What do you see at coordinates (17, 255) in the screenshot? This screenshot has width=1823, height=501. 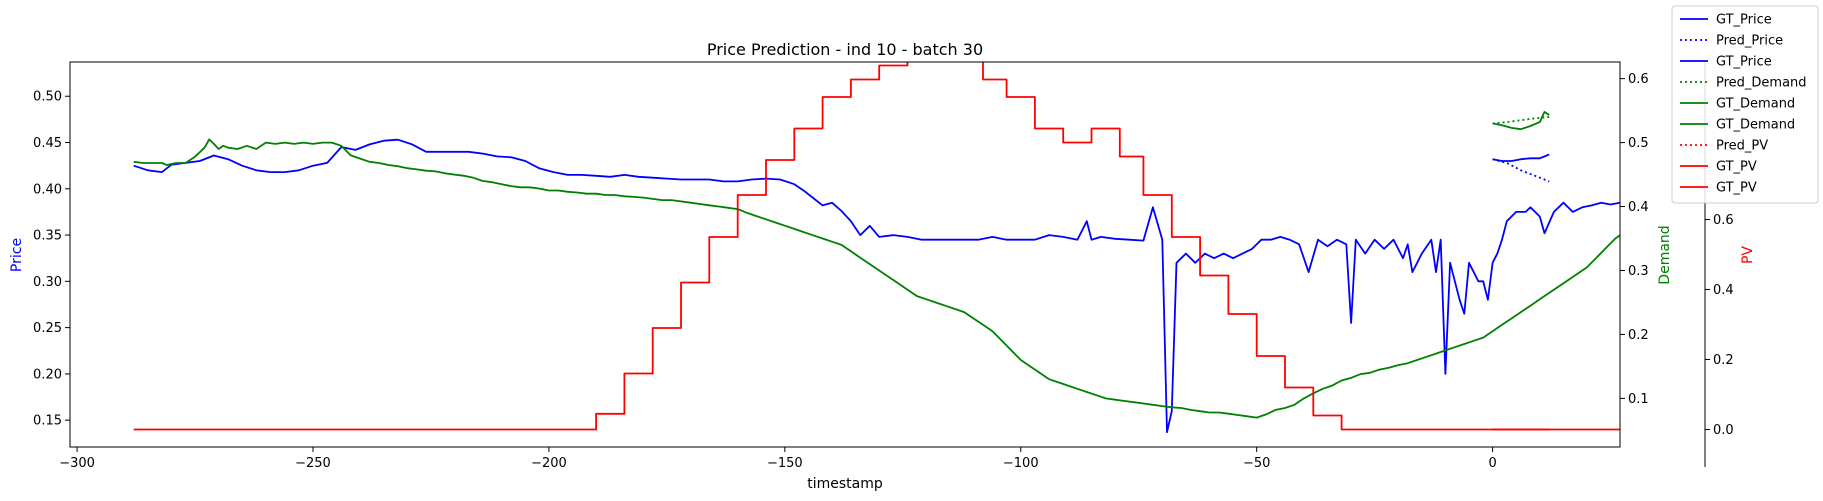 I see `price-axis-label: Price` at bounding box center [17, 255].